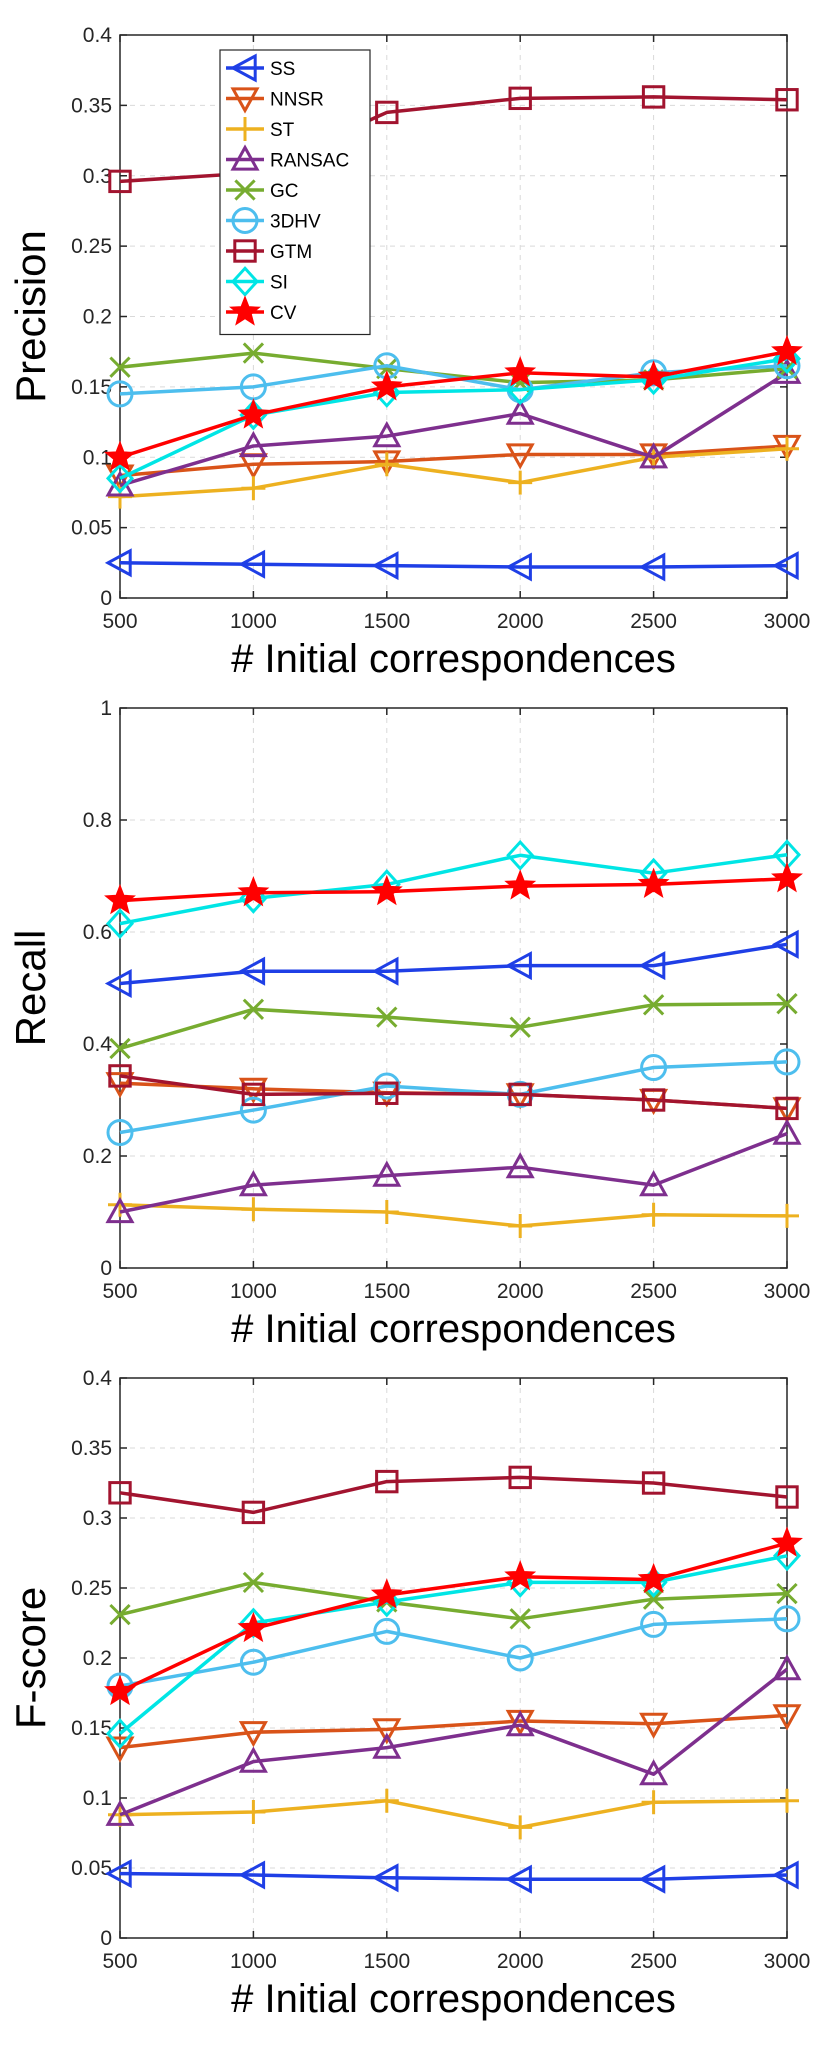 The height and width of the screenshot is (2068, 830). What do you see at coordinates (245, 157) in the screenshot?
I see `marker-ransac-legend` at bounding box center [245, 157].